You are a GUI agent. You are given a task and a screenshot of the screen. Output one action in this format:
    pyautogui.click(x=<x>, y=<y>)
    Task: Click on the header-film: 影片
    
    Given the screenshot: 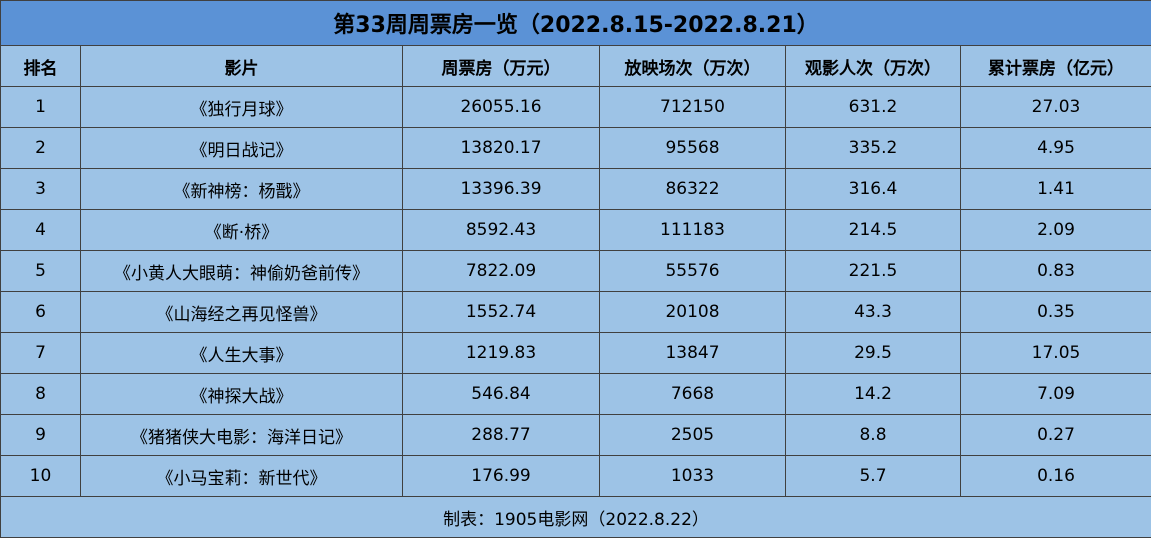 What is the action you would take?
    pyautogui.click(x=241, y=66)
    